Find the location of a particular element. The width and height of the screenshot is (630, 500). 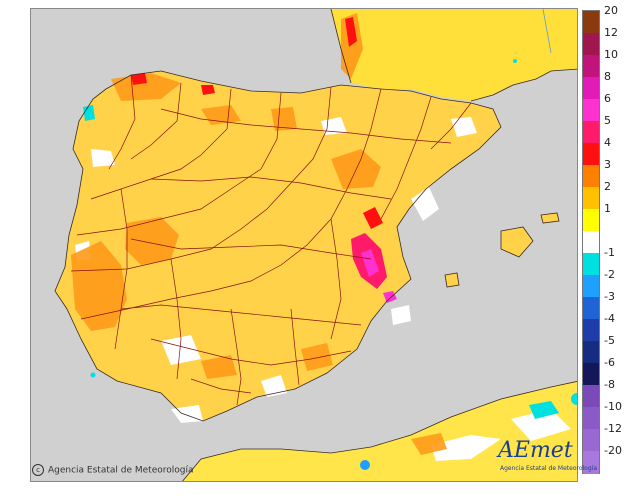

legend-tick-label: 3 is located at coordinates (607, 164).